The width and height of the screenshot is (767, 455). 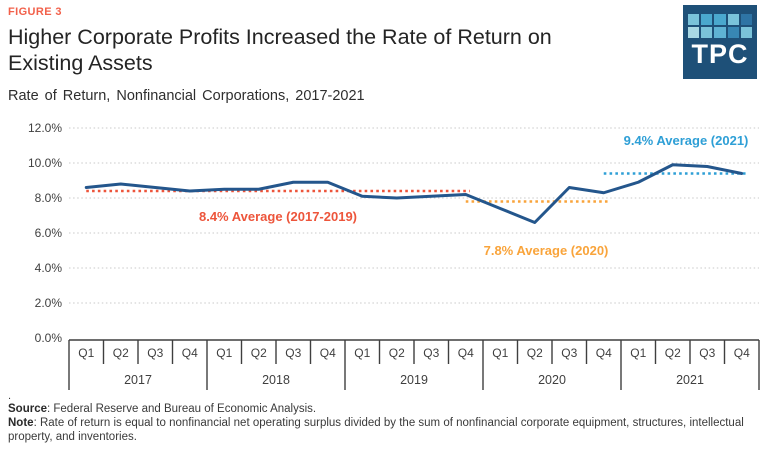 I want to click on year-tick-label: 2017, so click(x=138, y=380).